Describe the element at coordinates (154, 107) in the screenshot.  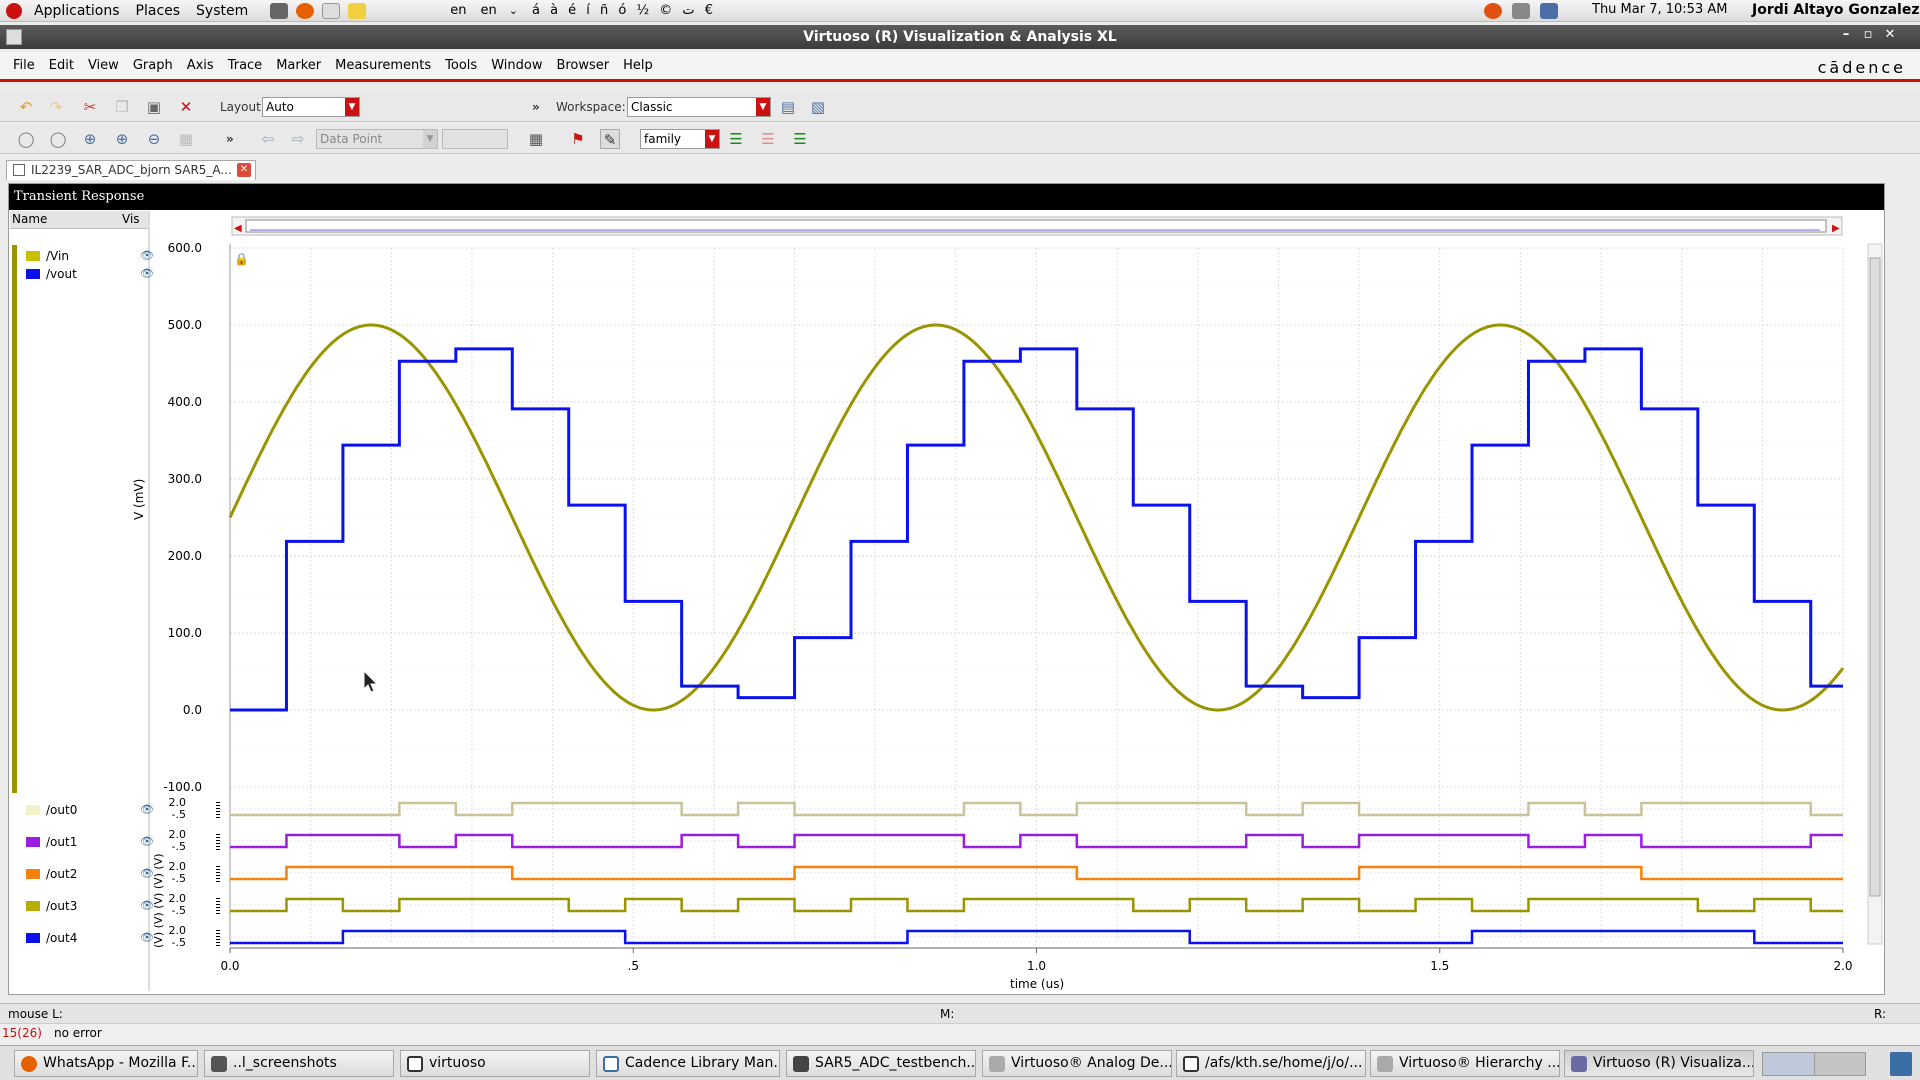
I see `paste-icon: ▣` at that location.